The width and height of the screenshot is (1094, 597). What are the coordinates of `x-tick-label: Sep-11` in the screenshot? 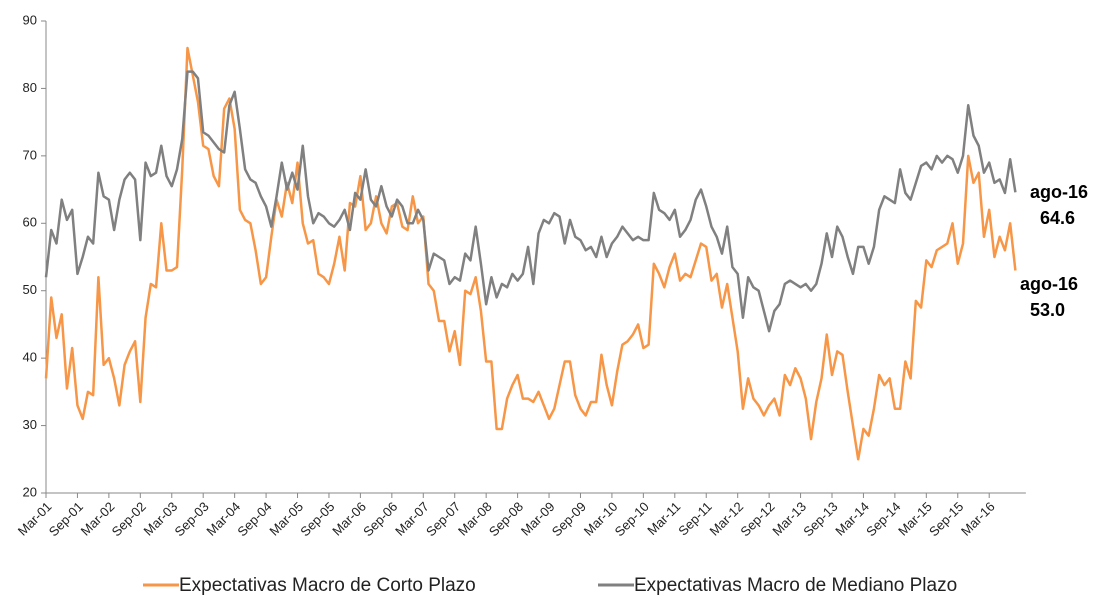 It's located at (695, 519).